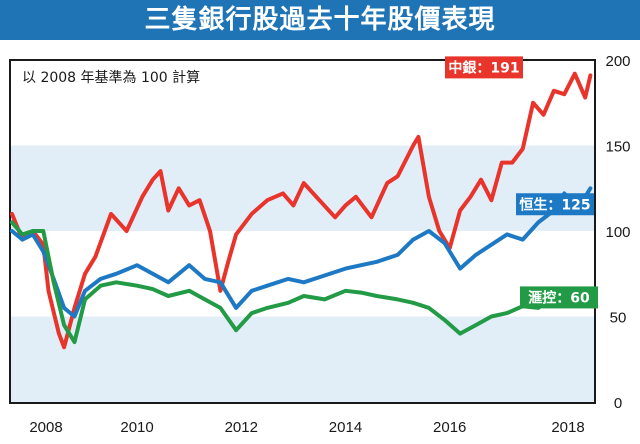  I want to click on x-tick-label: 2016, so click(449, 427).